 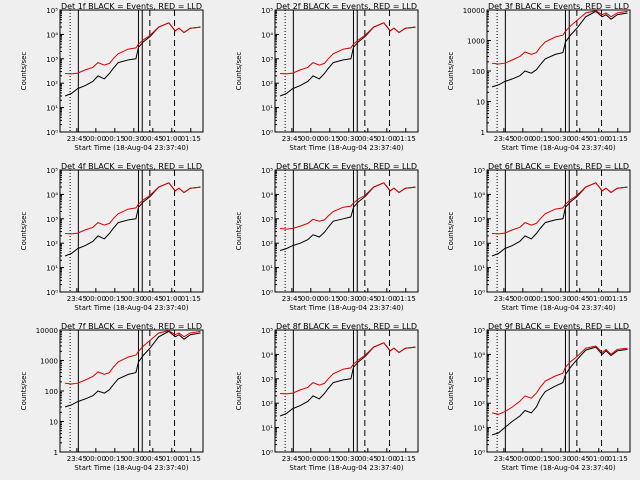 What do you see at coordinates (558, 326) in the screenshot?
I see `panel-title: Det 9f BLACK = Events, RED = LLD` at bounding box center [558, 326].